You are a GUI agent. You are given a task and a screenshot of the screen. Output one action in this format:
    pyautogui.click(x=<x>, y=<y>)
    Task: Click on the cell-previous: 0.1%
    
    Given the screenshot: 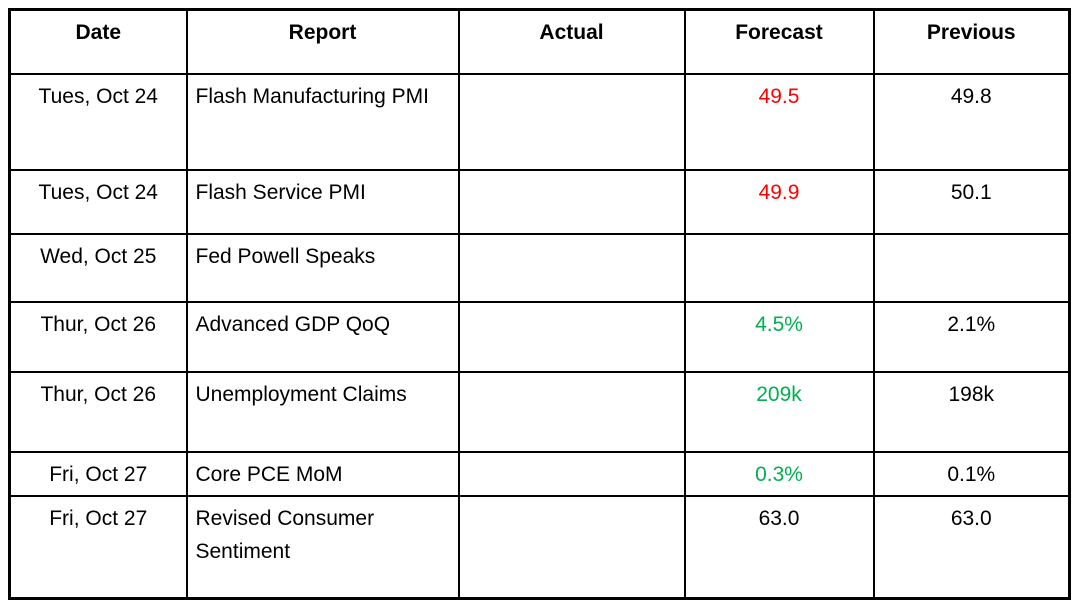 What is the action you would take?
    pyautogui.click(x=971, y=474)
    